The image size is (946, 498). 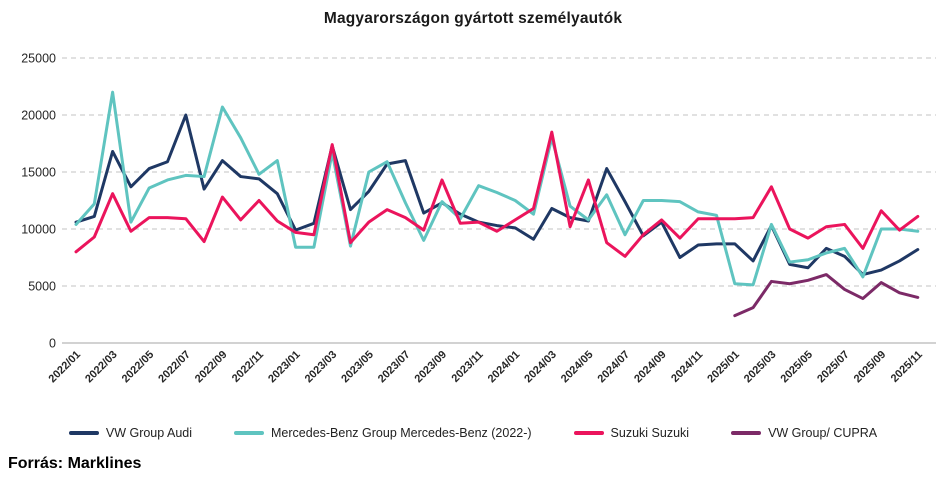 What do you see at coordinates (797, 367) in the screenshot?
I see `x-tick-label: 2025/05` at bounding box center [797, 367].